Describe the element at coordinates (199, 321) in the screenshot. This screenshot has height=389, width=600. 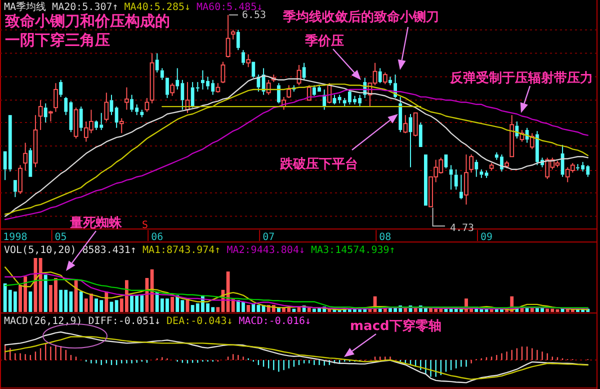
I see `series-label: DEA:-0.043↓` at that location.